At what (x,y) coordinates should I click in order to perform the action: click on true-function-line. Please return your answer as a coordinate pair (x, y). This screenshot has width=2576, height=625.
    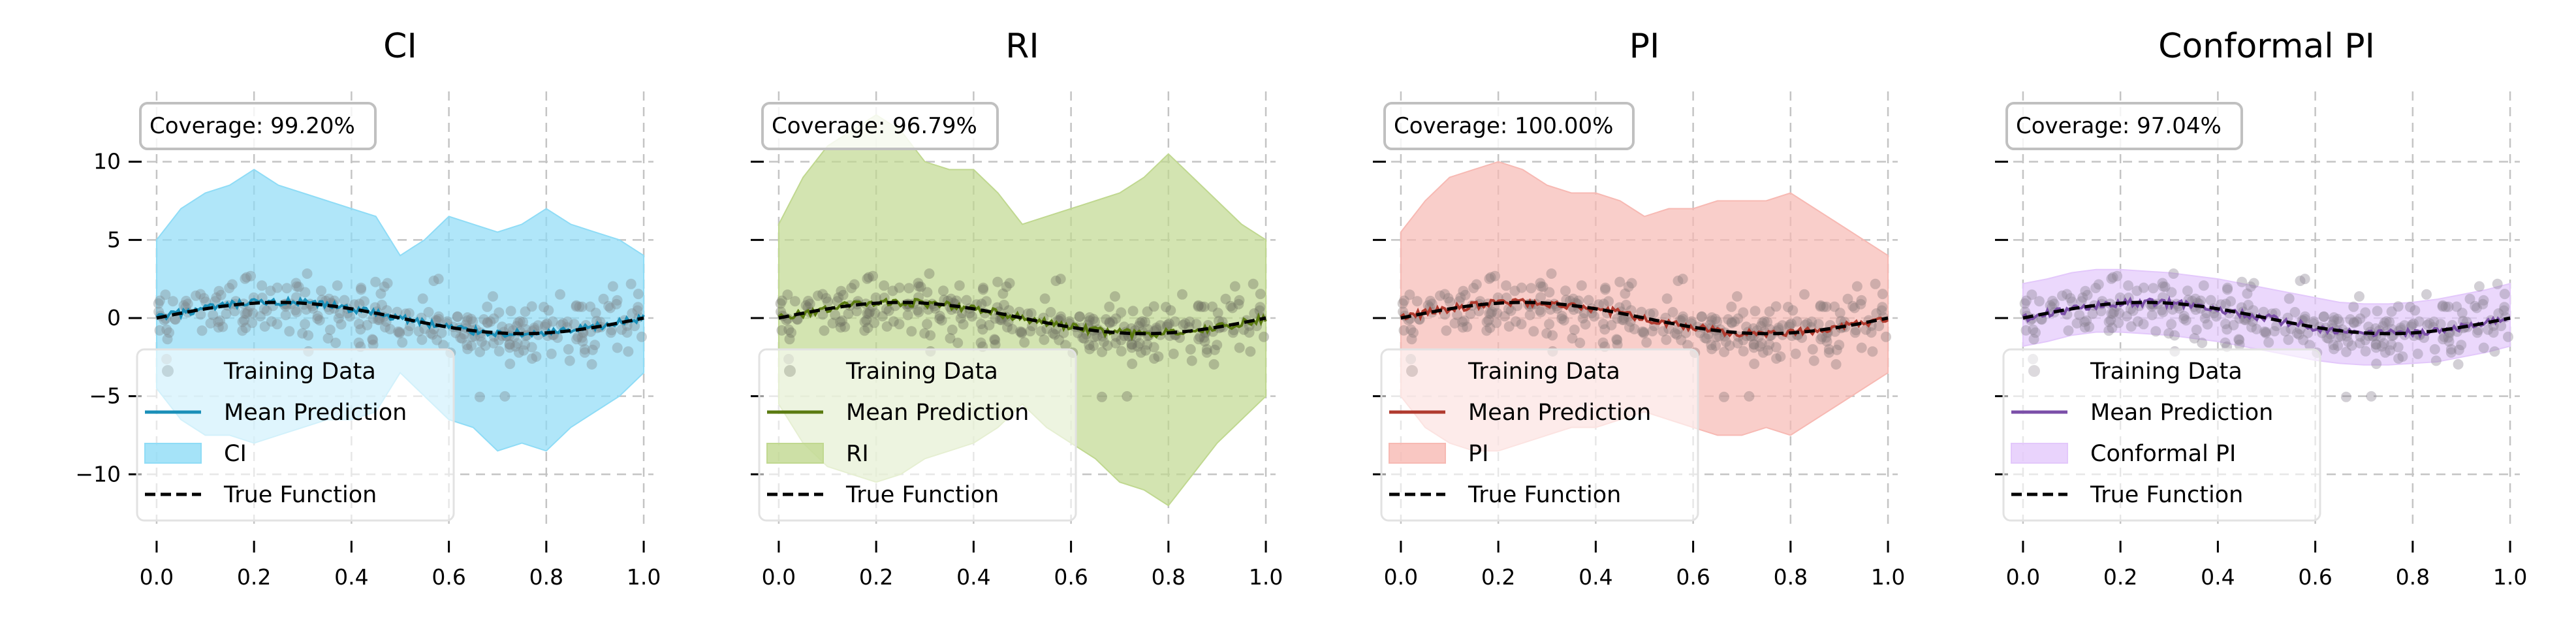
    Looking at the image, I should click on (400, 318).